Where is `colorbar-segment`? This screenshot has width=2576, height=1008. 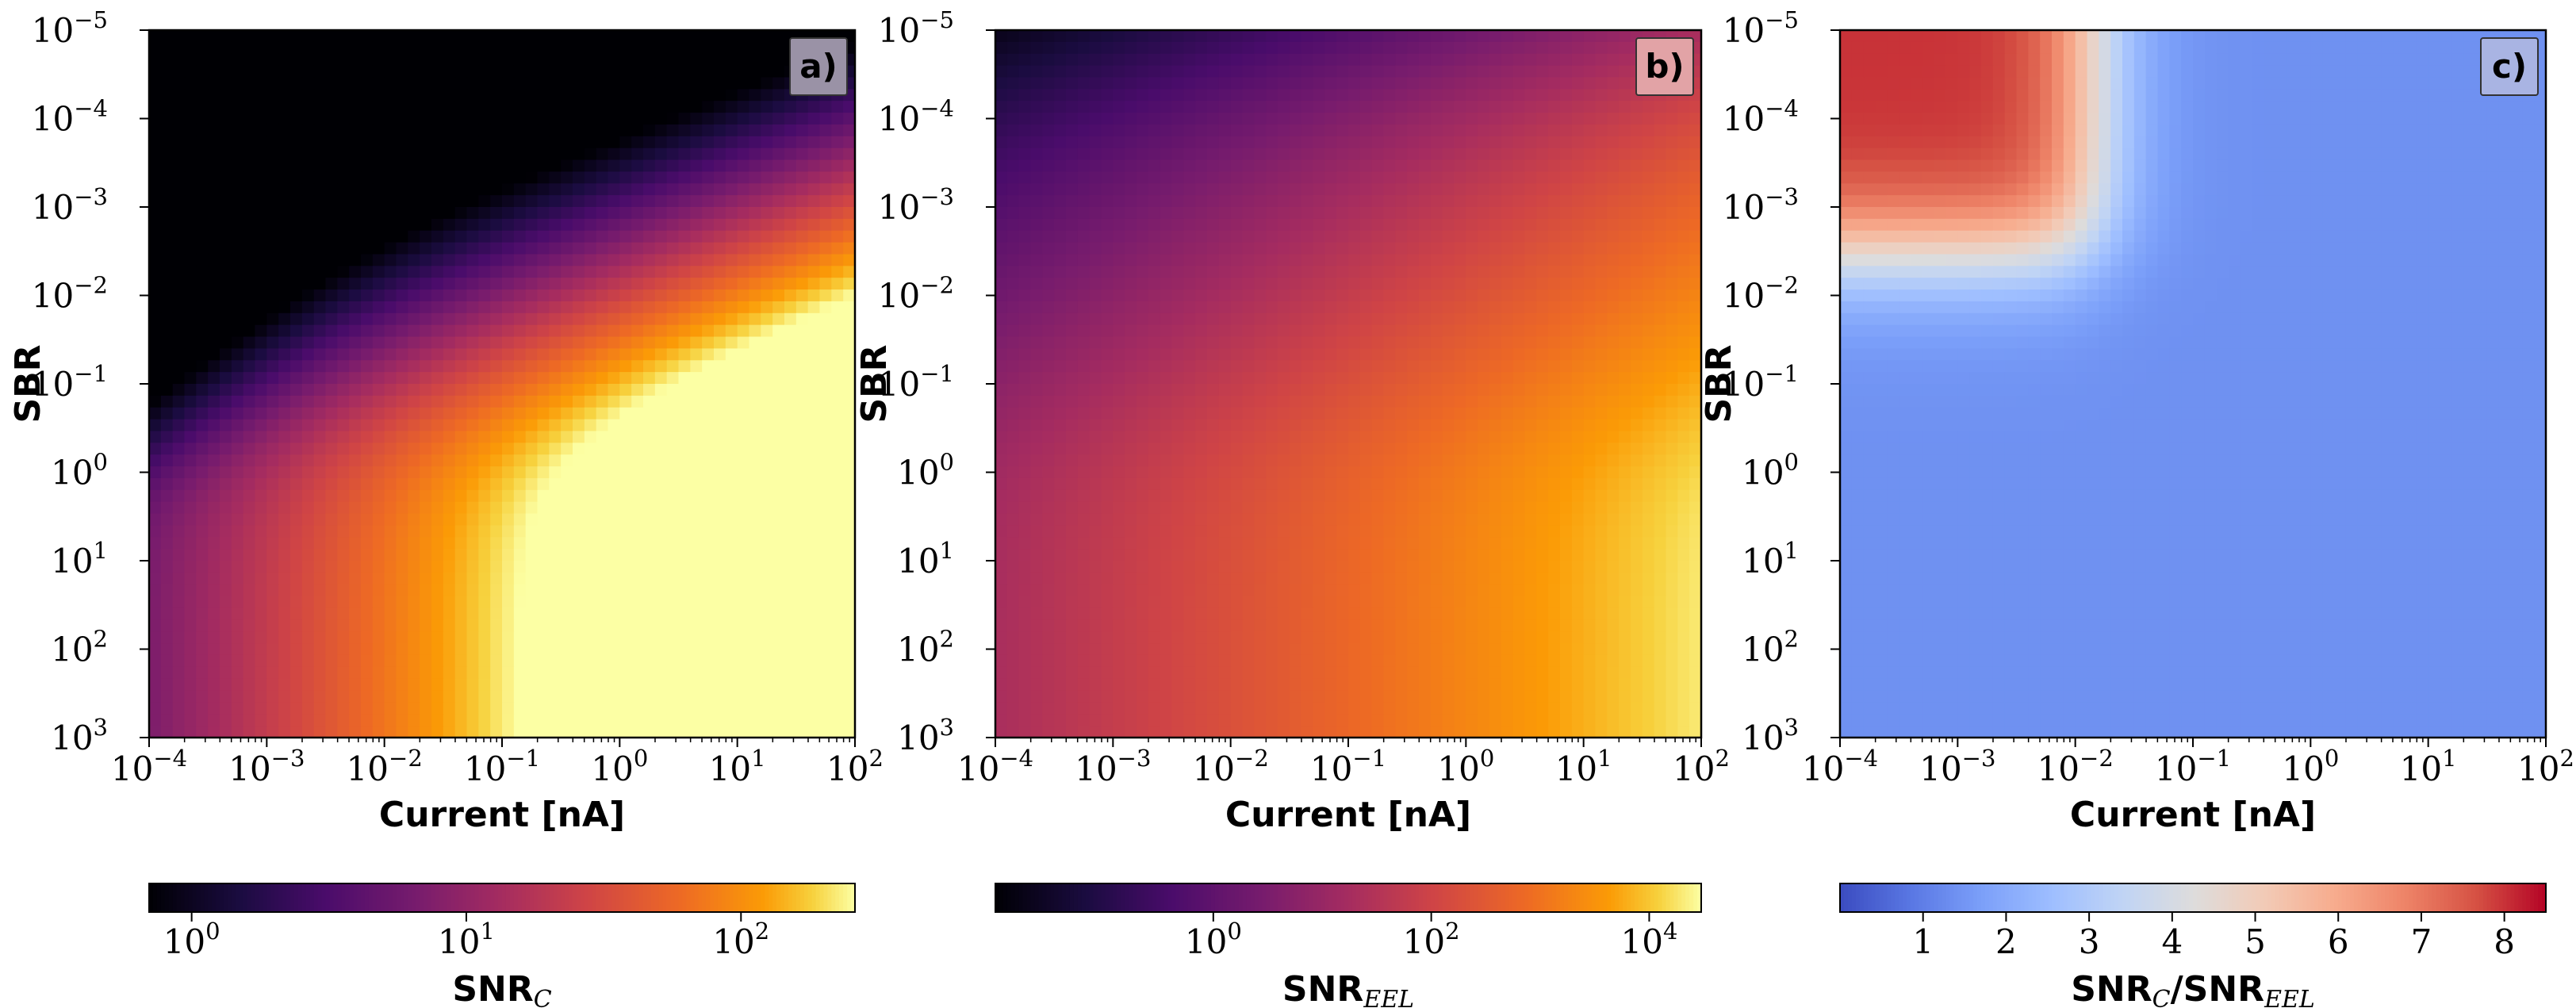 colorbar-segment is located at coordinates (547, 897).